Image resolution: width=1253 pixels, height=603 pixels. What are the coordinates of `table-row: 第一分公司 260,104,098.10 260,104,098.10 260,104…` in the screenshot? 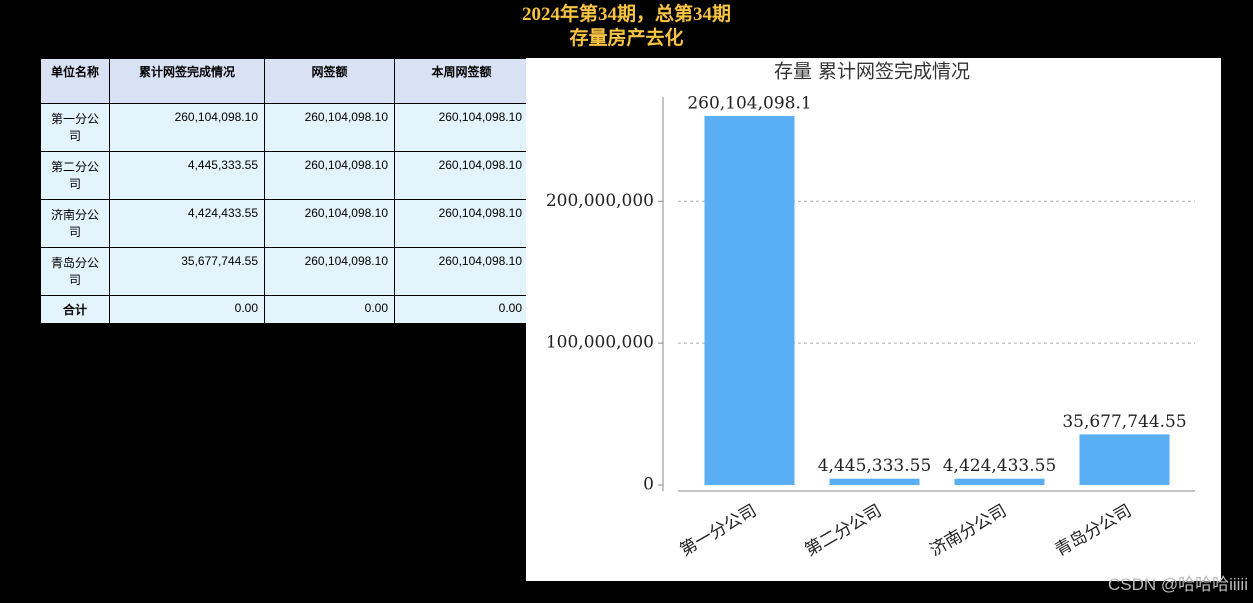 It's located at (284, 127).